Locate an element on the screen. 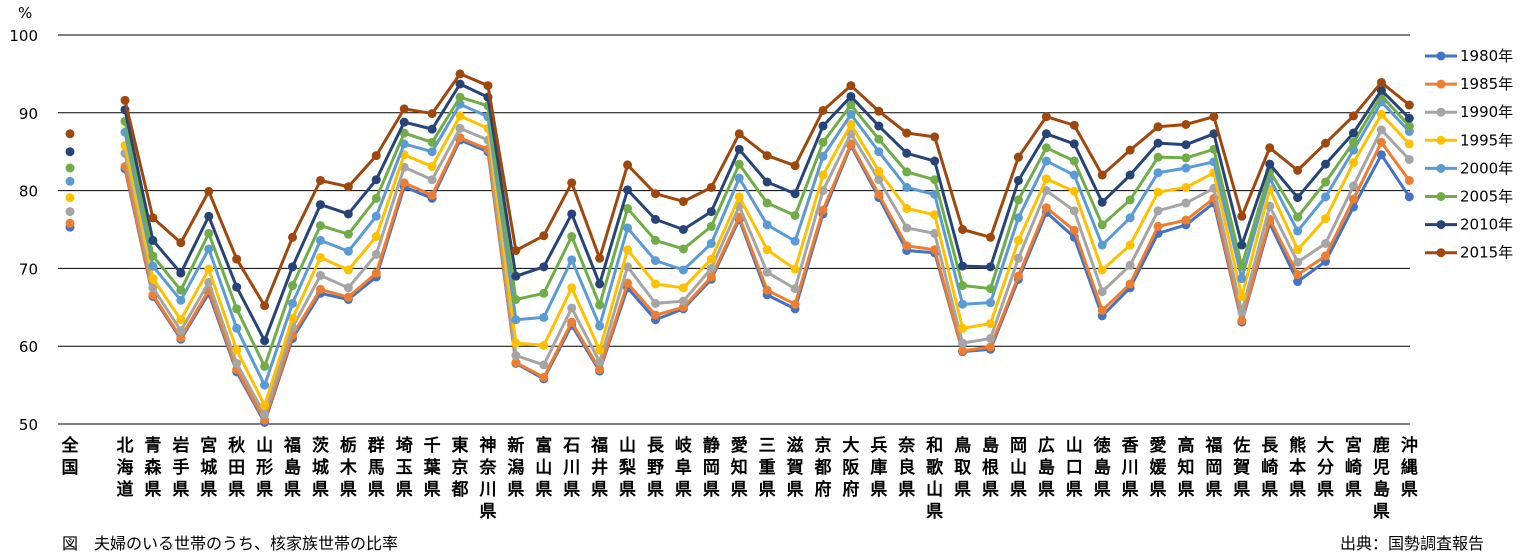 The height and width of the screenshot is (560, 1540). x-category-label: 宮崎県 is located at coordinates (1353, 467).